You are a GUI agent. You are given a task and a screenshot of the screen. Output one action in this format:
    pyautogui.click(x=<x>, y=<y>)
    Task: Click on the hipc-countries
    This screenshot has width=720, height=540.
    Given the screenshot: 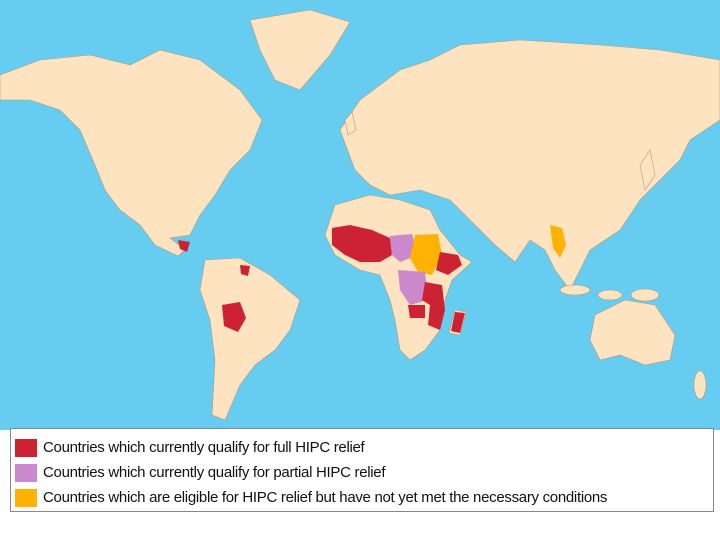 What is the action you would take?
    pyautogui.click(x=372, y=279)
    